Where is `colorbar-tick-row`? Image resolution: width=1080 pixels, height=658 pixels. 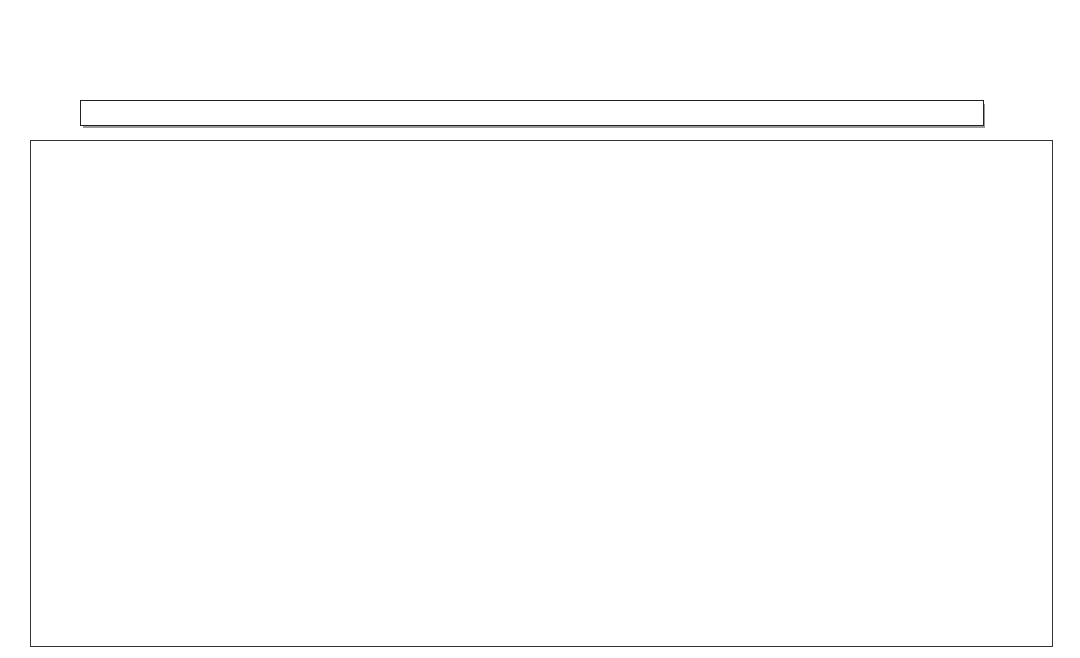 colorbar-tick-row is located at coordinates (532, 90).